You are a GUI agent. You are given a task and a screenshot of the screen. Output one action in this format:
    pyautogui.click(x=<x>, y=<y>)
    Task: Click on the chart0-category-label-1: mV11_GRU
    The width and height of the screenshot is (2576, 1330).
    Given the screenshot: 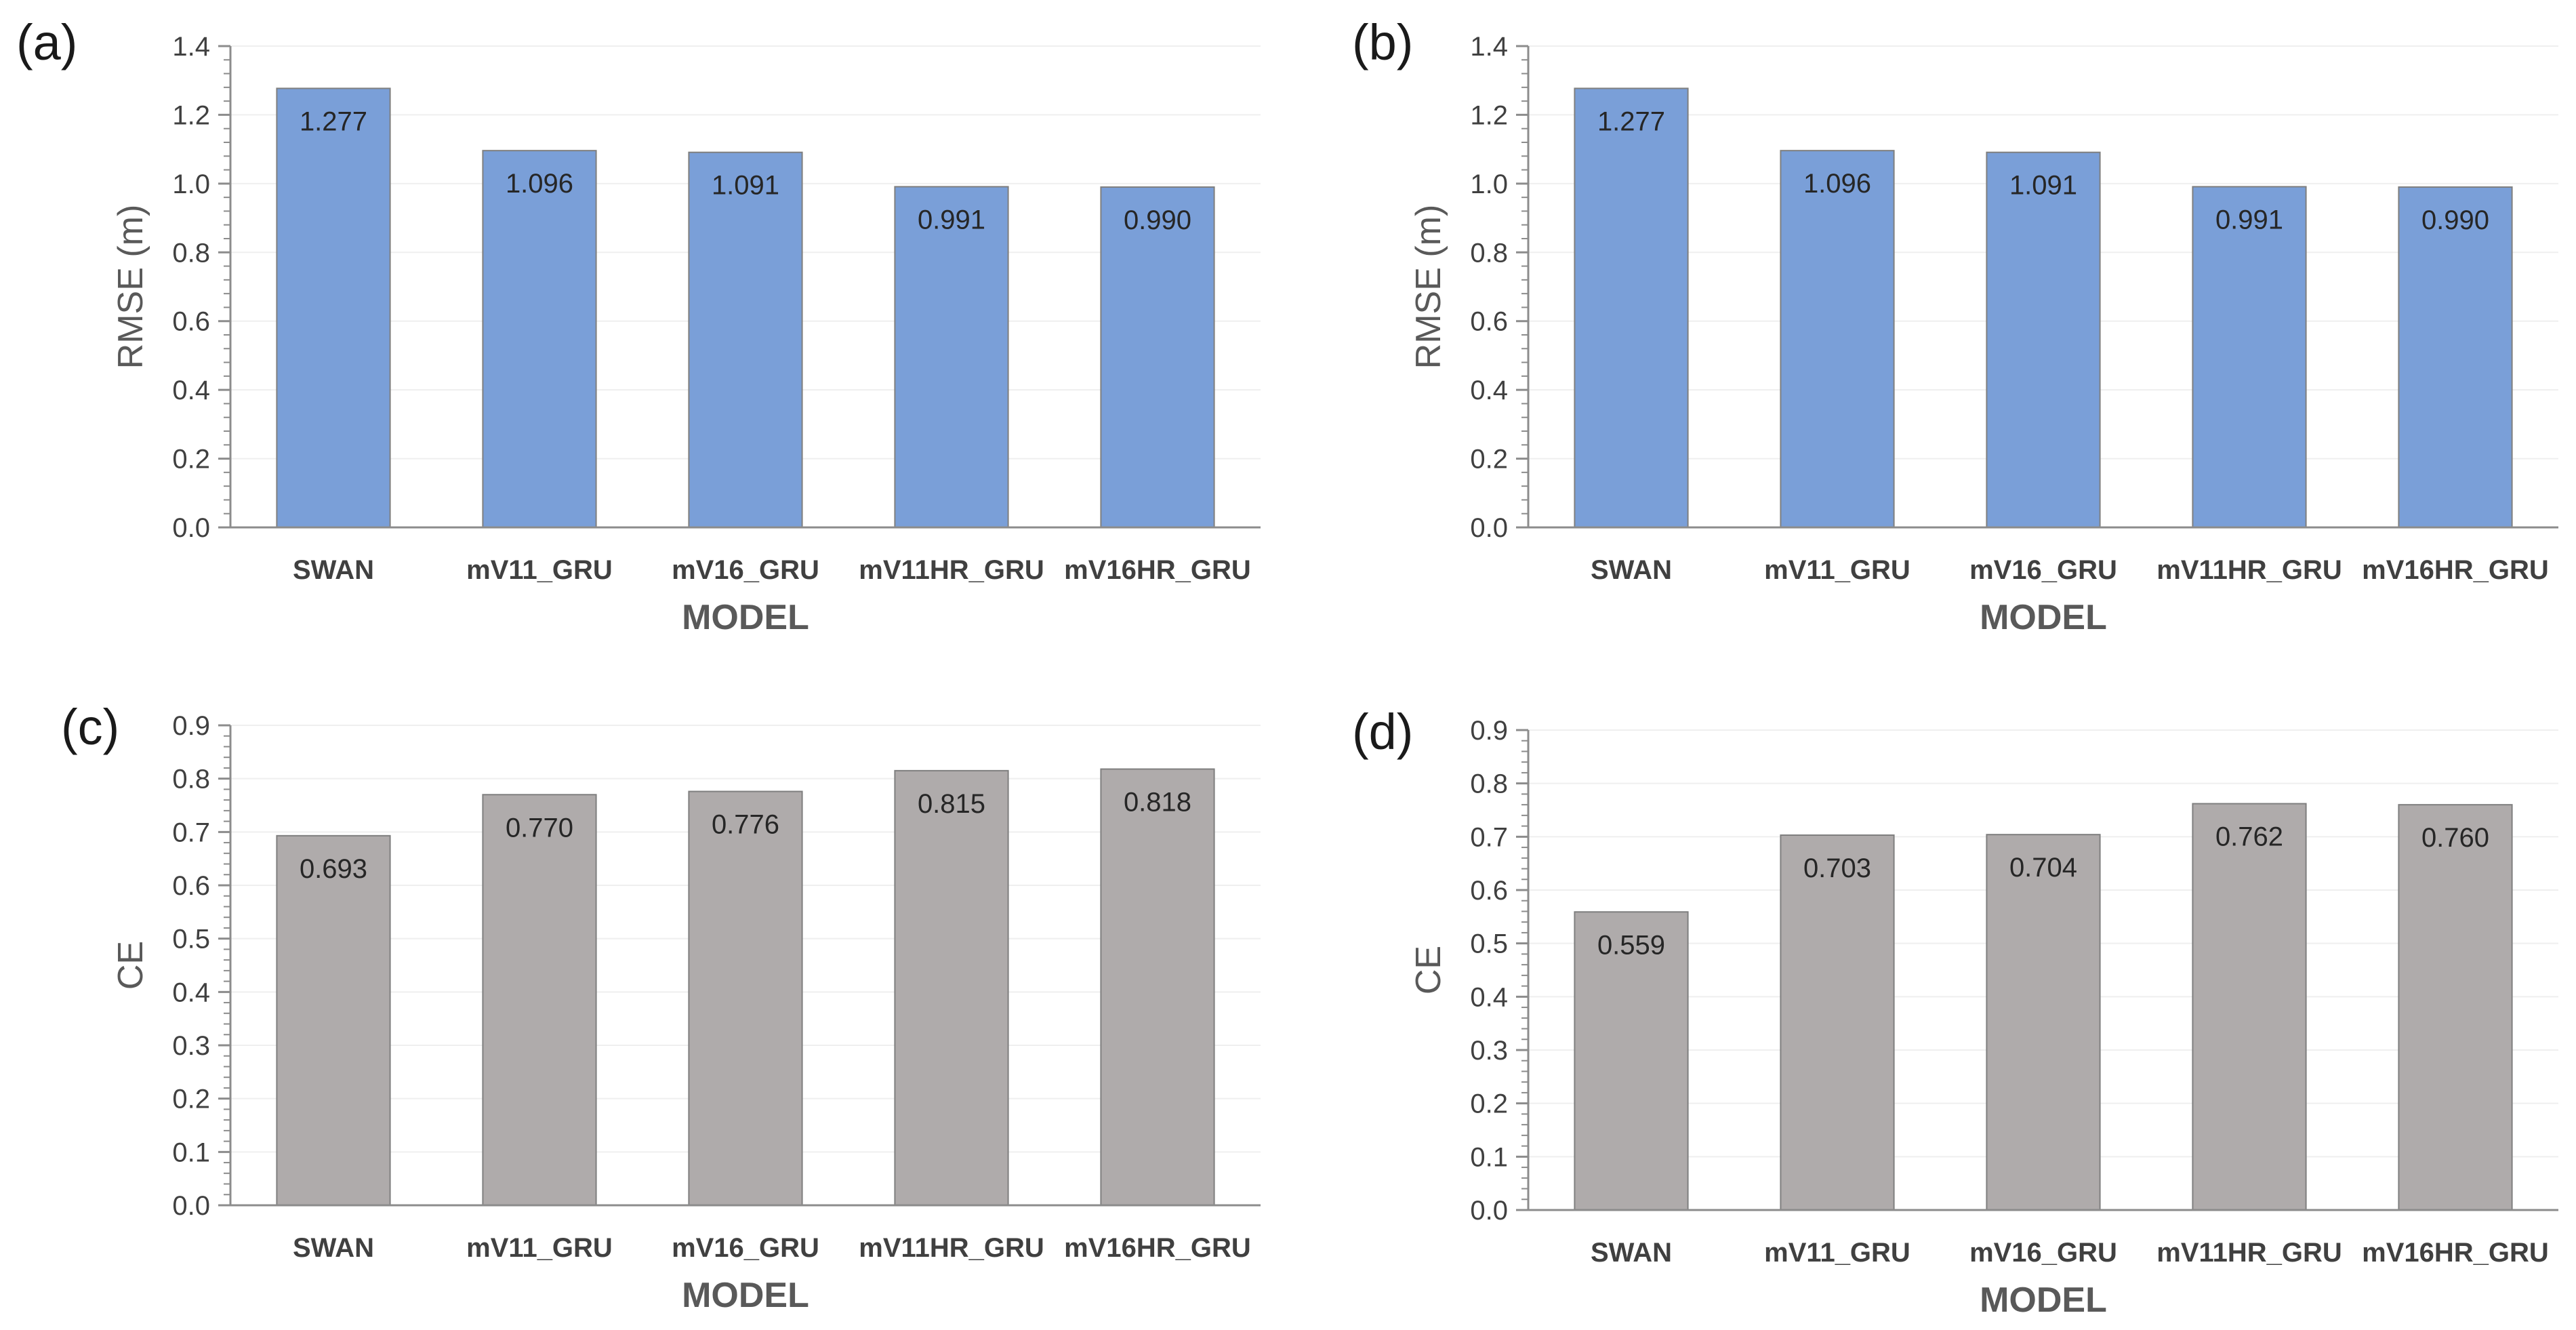 What is the action you would take?
    pyautogui.click(x=539, y=570)
    